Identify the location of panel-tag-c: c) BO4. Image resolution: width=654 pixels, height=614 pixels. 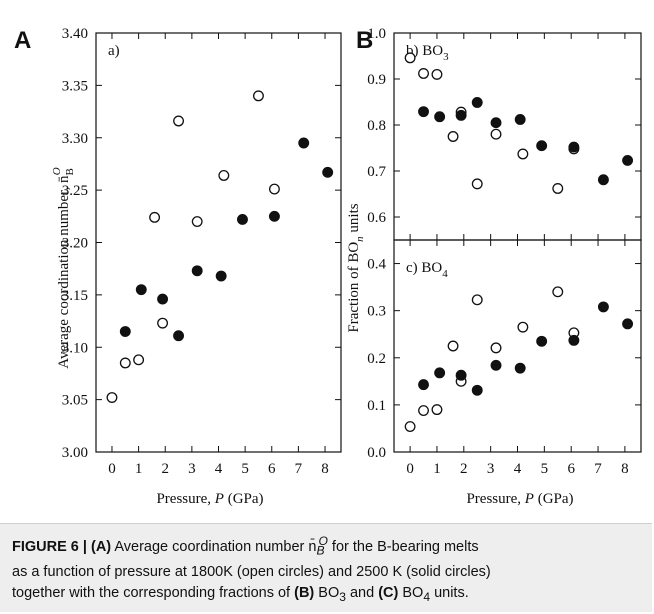
(427, 270).